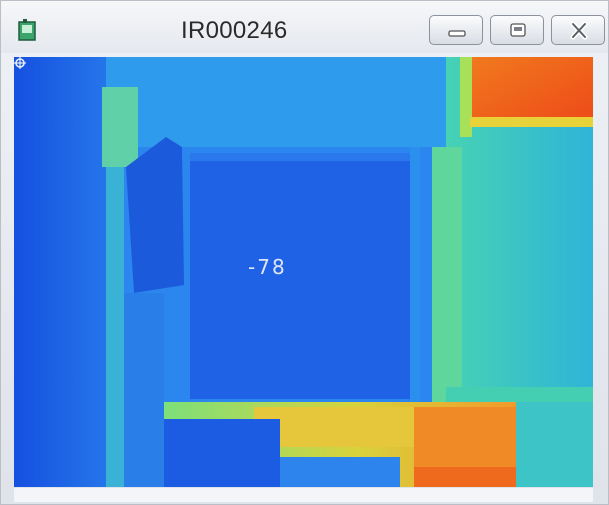  I want to click on minimize-button, so click(456, 30).